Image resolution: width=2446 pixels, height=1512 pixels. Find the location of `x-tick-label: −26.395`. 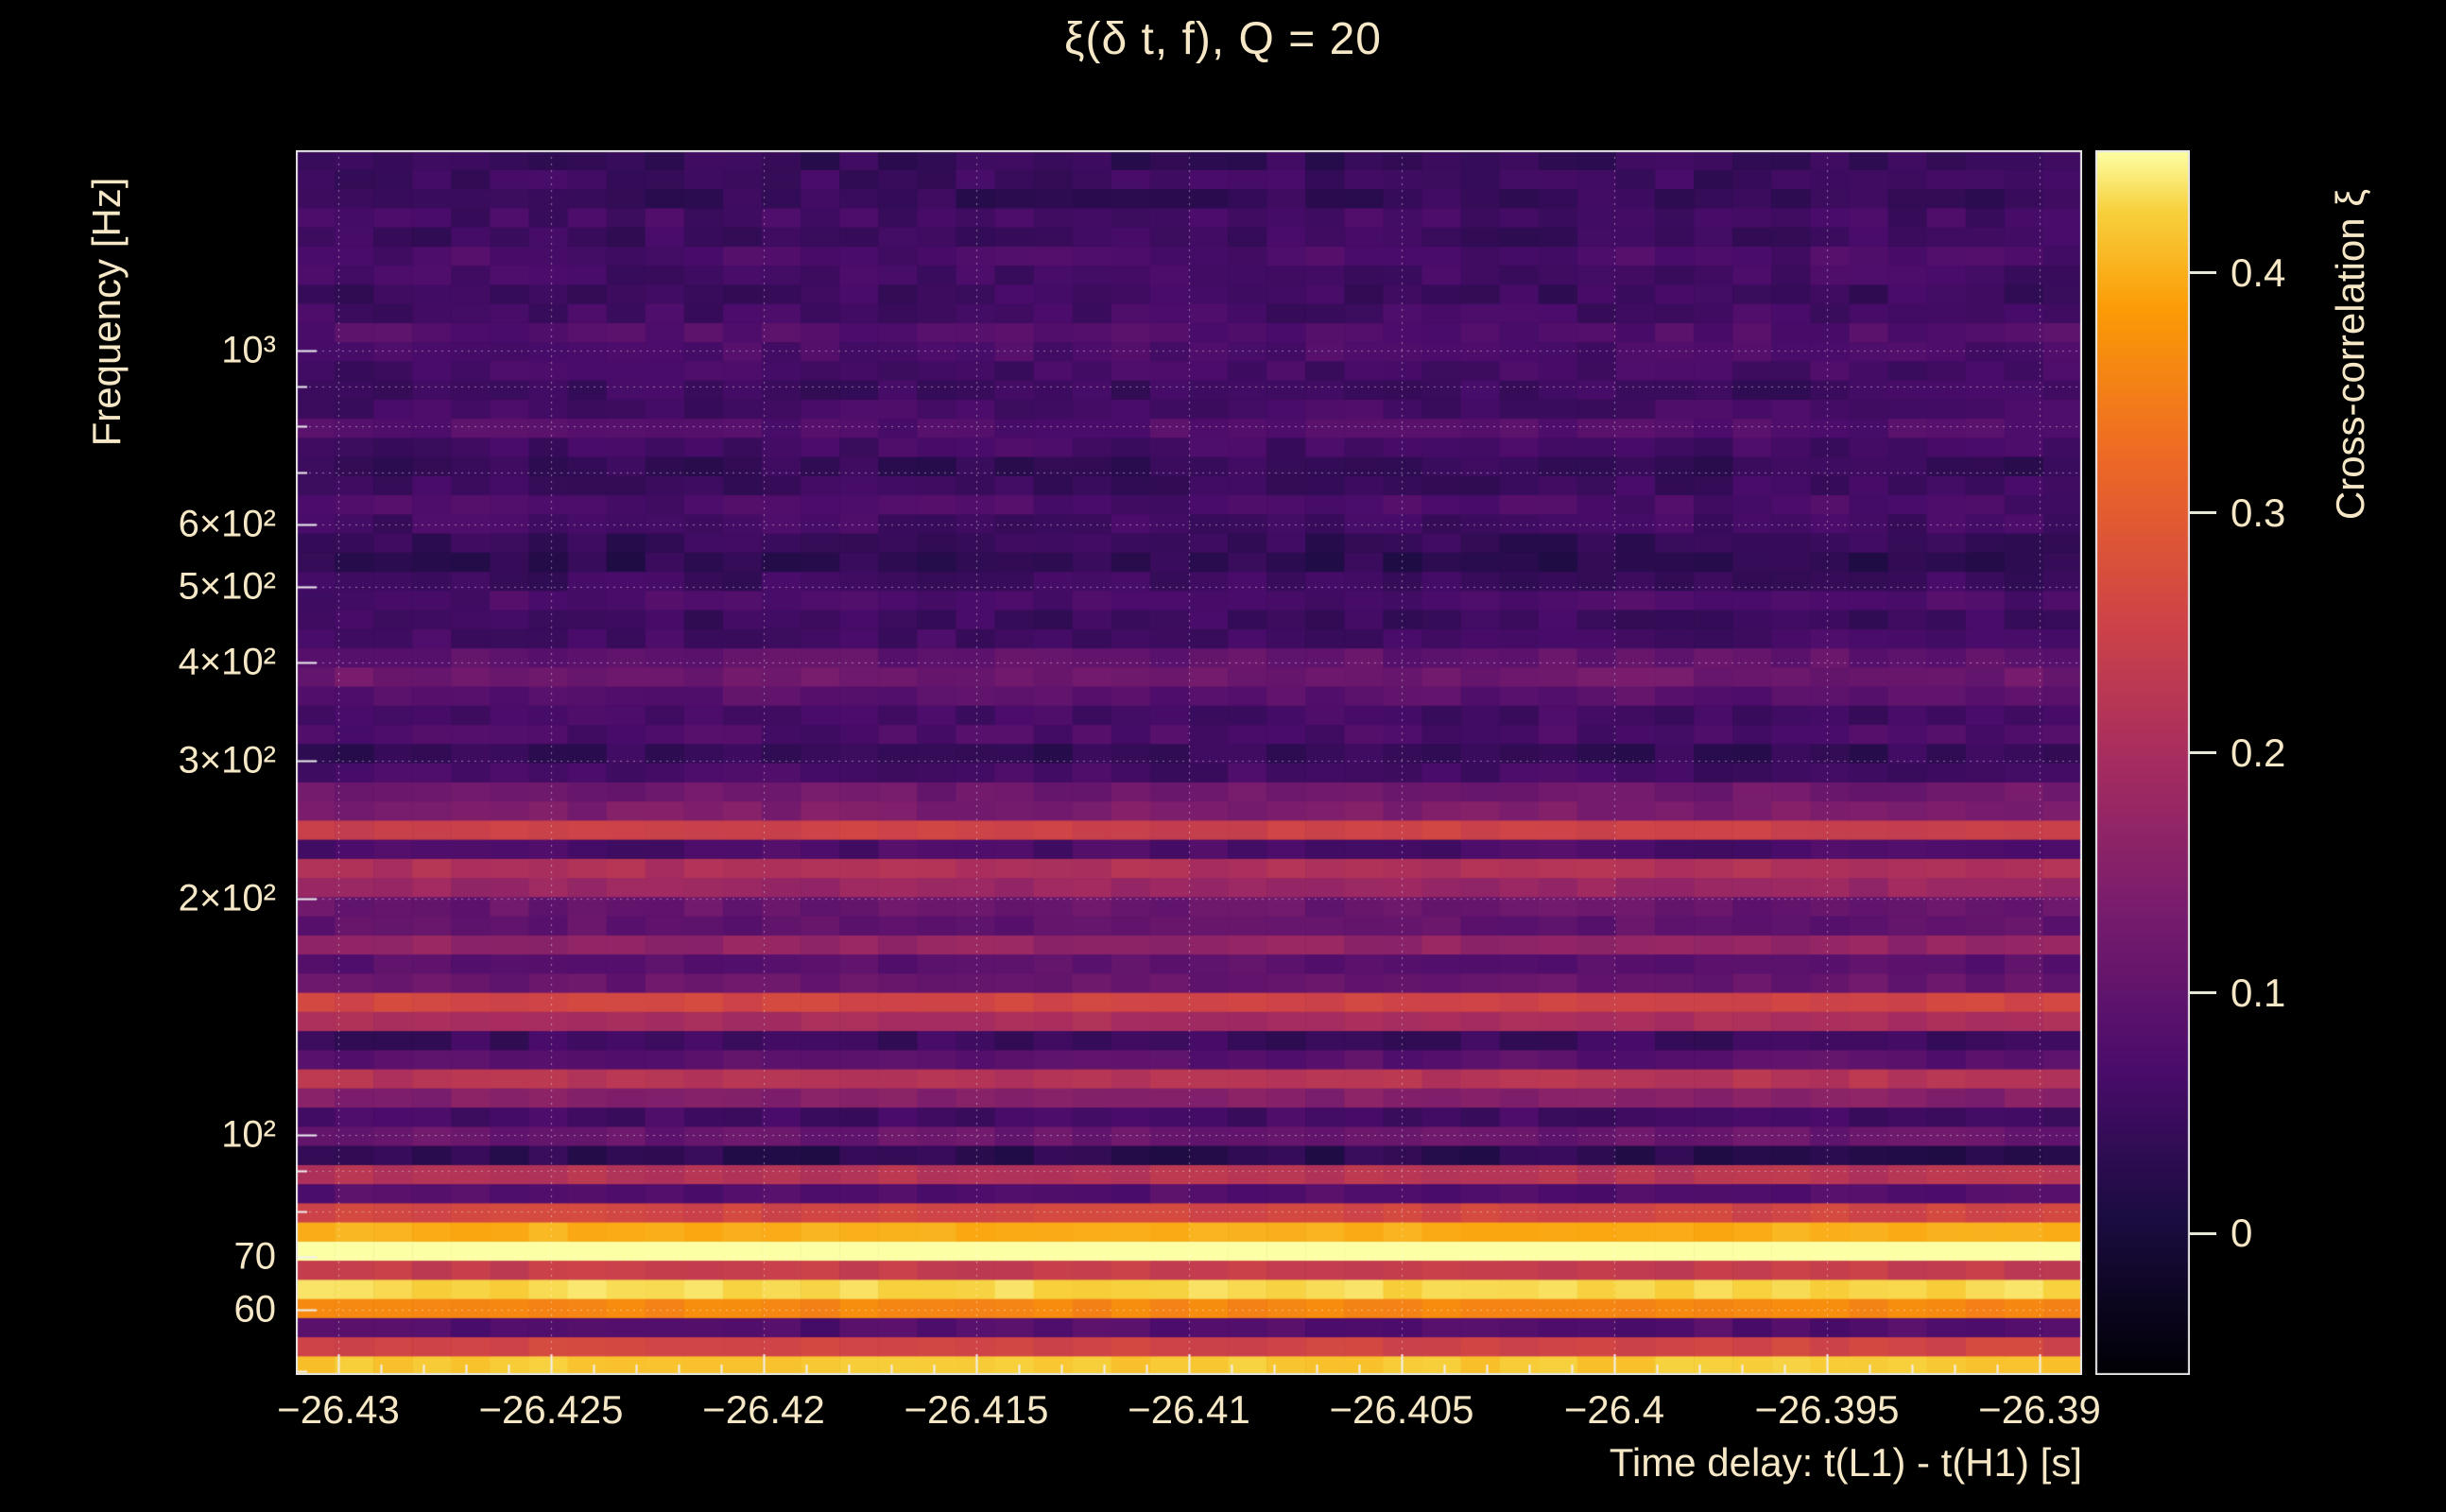

x-tick-label: −26.395 is located at coordinates (1827, 1409).